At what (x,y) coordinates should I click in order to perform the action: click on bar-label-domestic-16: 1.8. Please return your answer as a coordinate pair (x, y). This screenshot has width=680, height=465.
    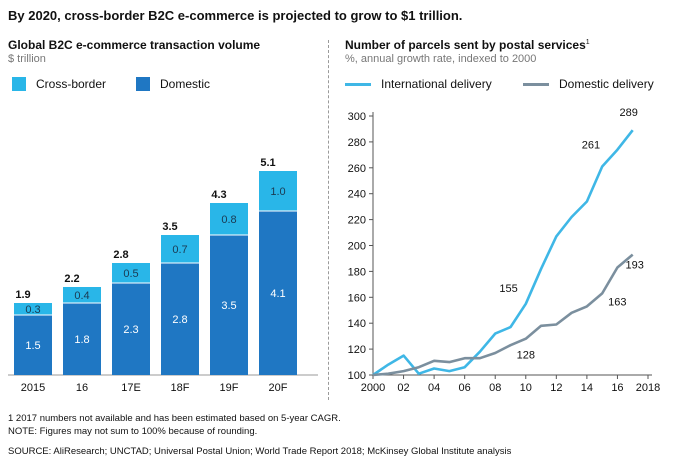
    Looking at the image, I should click on (81, 340).